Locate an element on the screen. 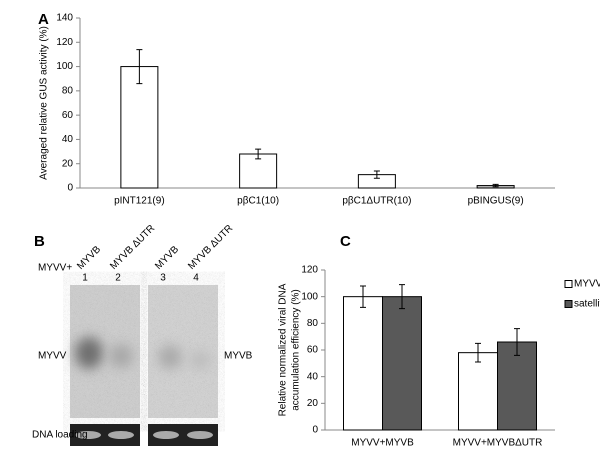  lane-number: 2 is located at coordinates (118, 278).